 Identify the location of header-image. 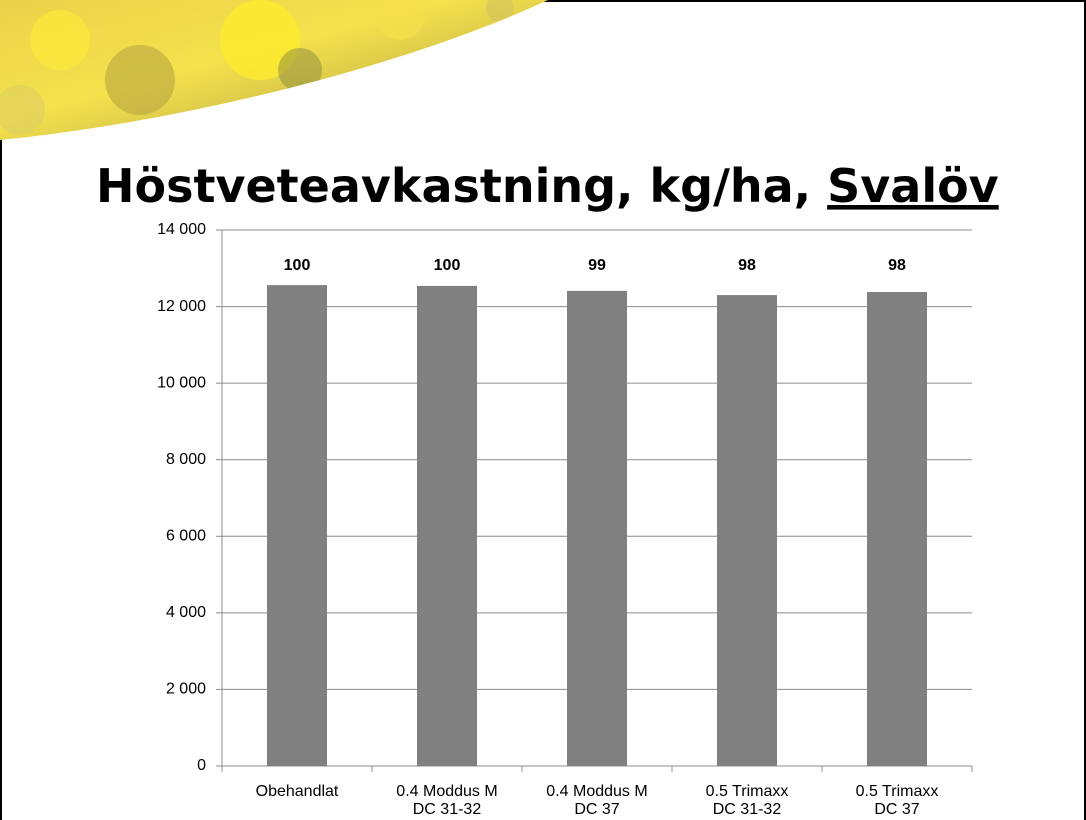
(274, 70).